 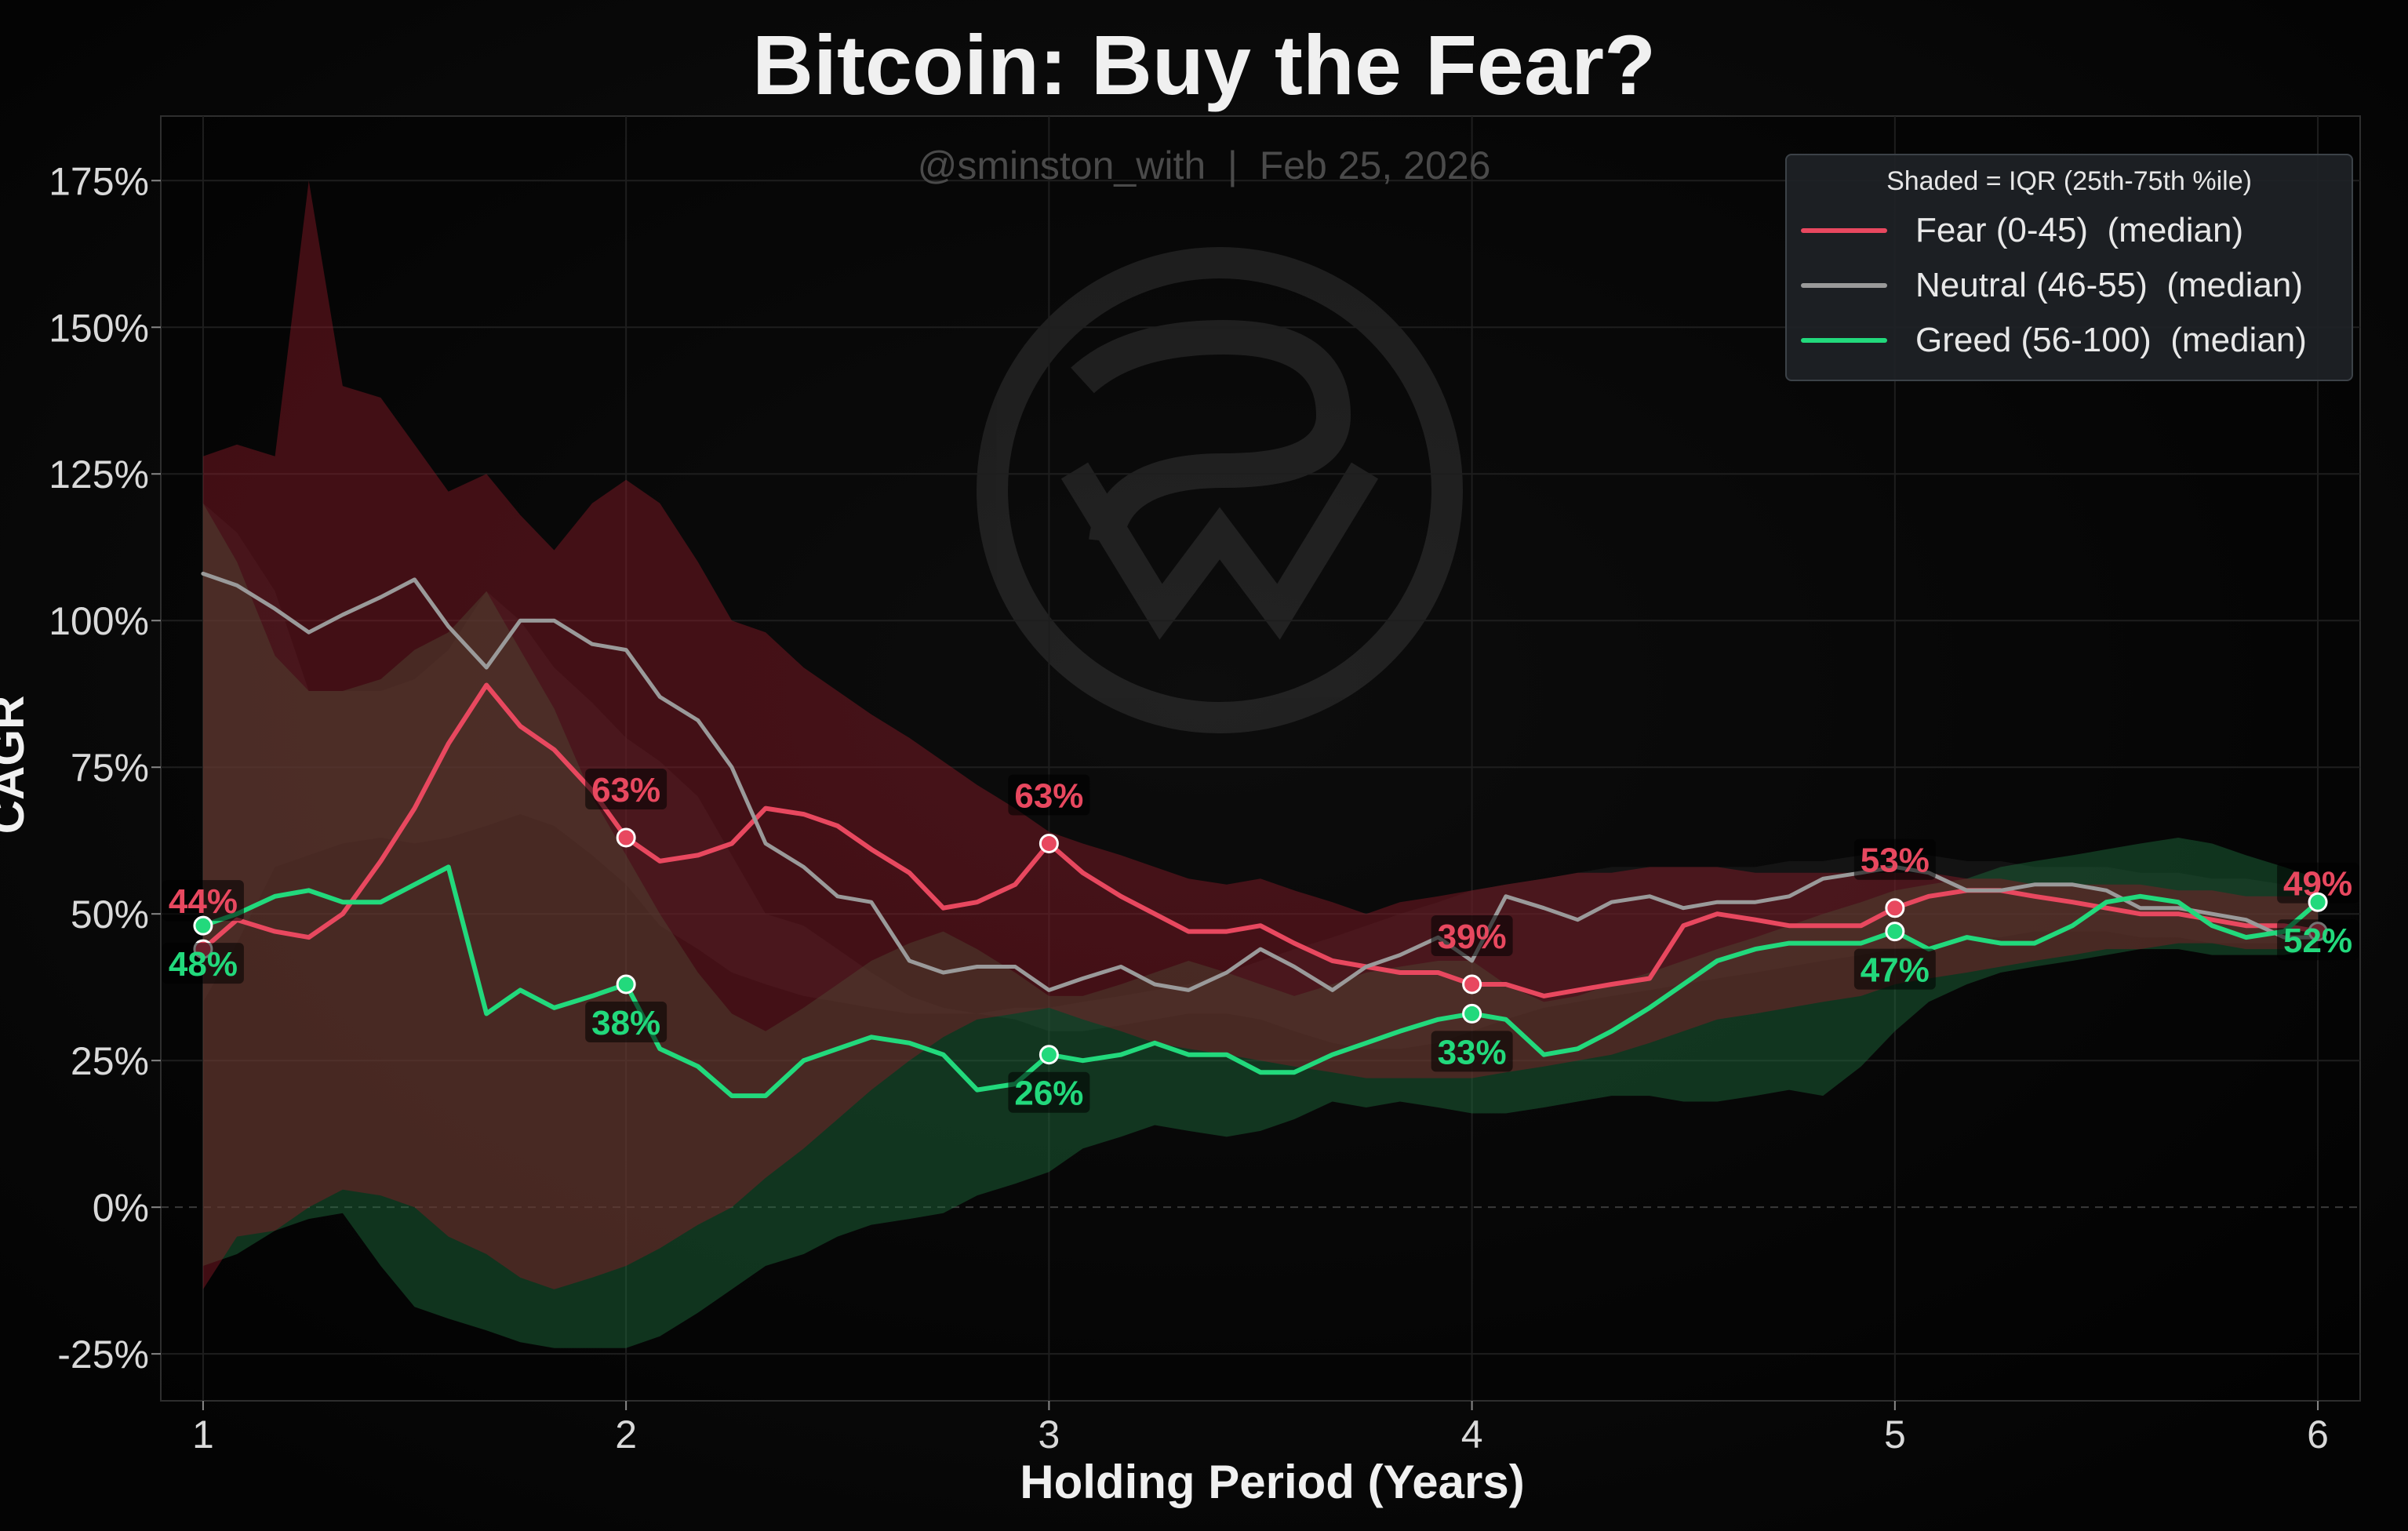 I want to click on x-tick-label: 5, so click(x=1895, y=1434).